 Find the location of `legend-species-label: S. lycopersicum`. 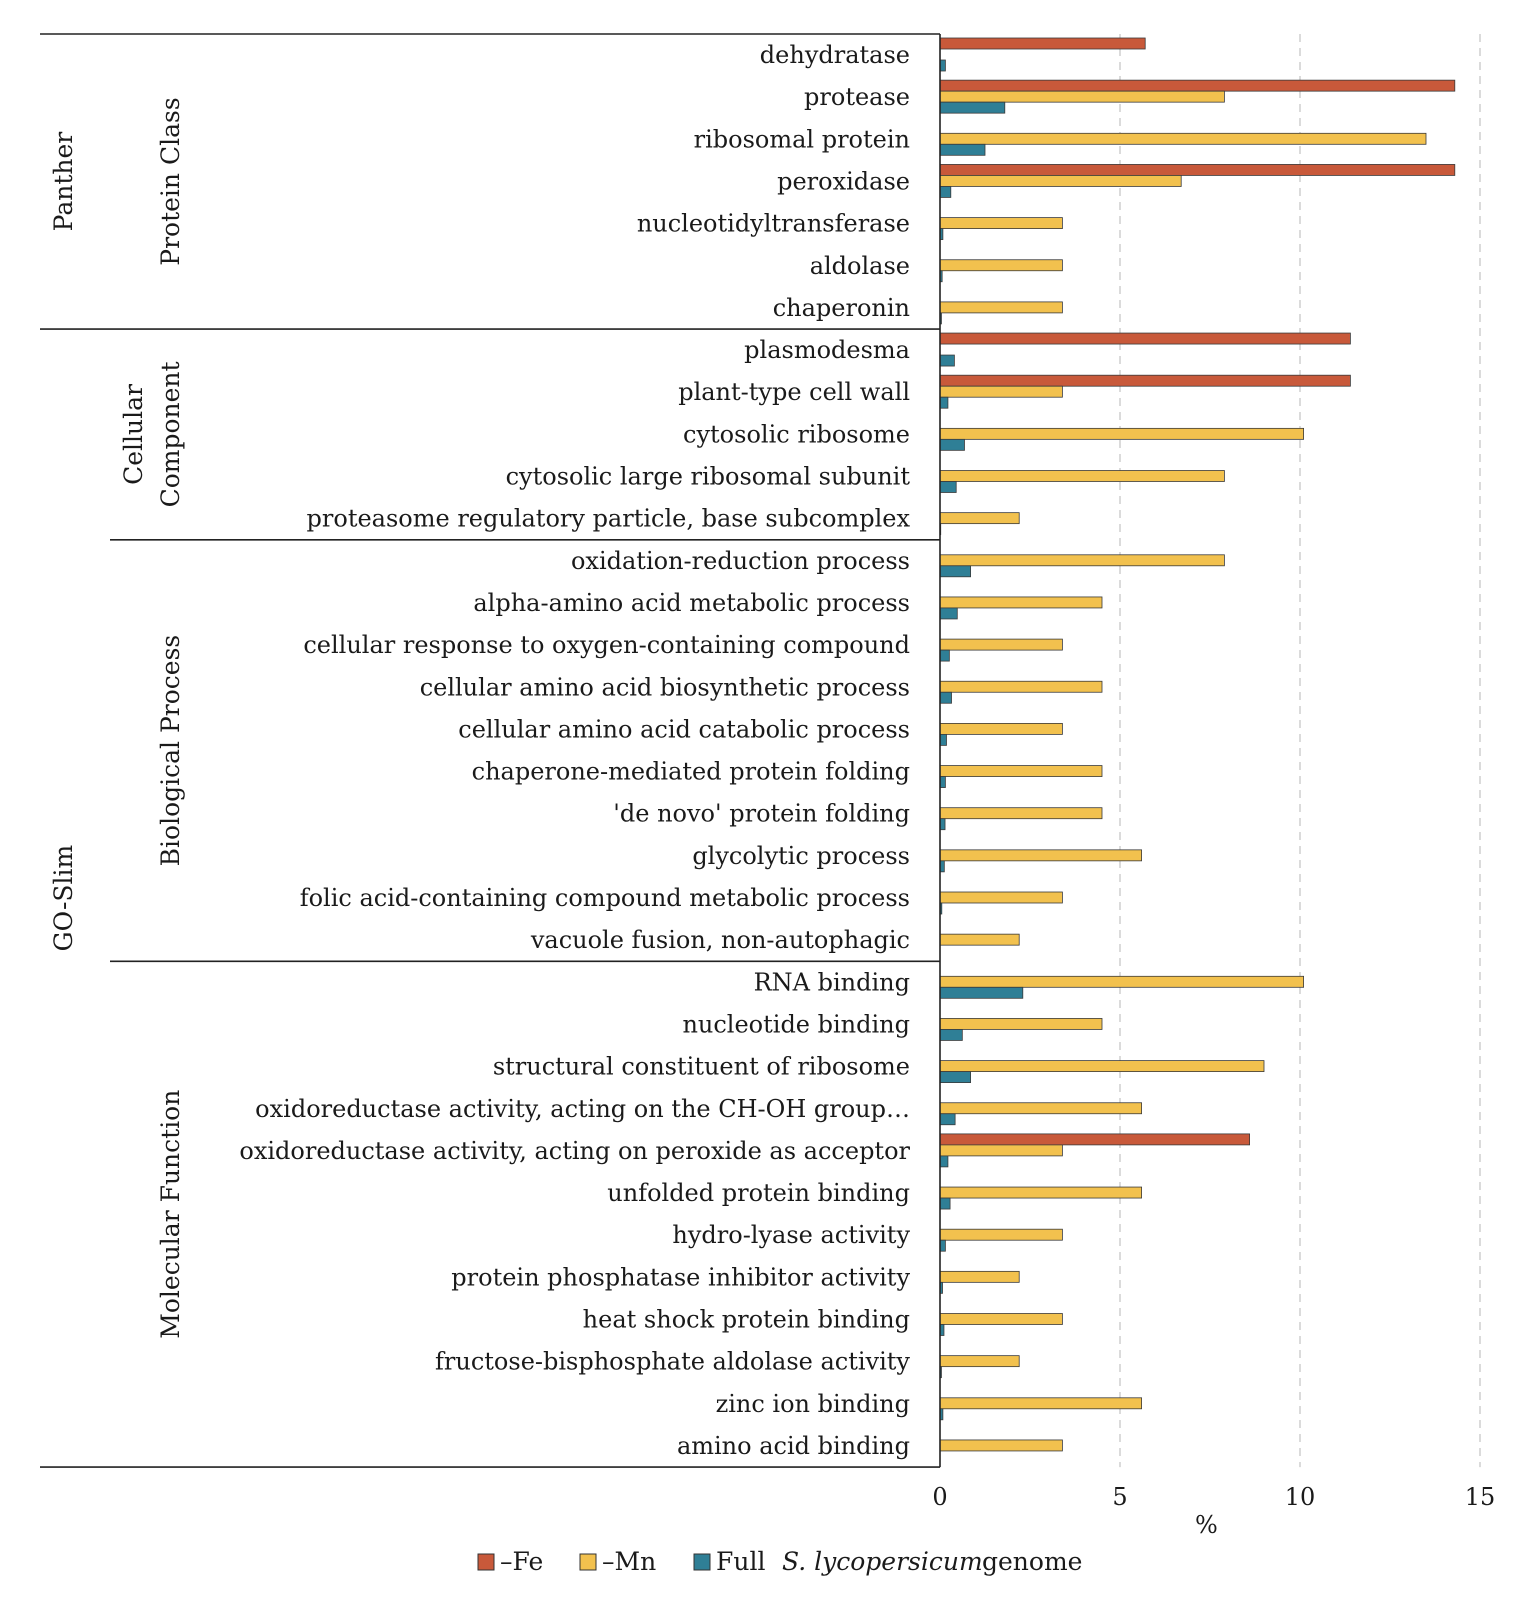

legend-species-label: S. lycopersicum is located at coordinates (882, 1561).